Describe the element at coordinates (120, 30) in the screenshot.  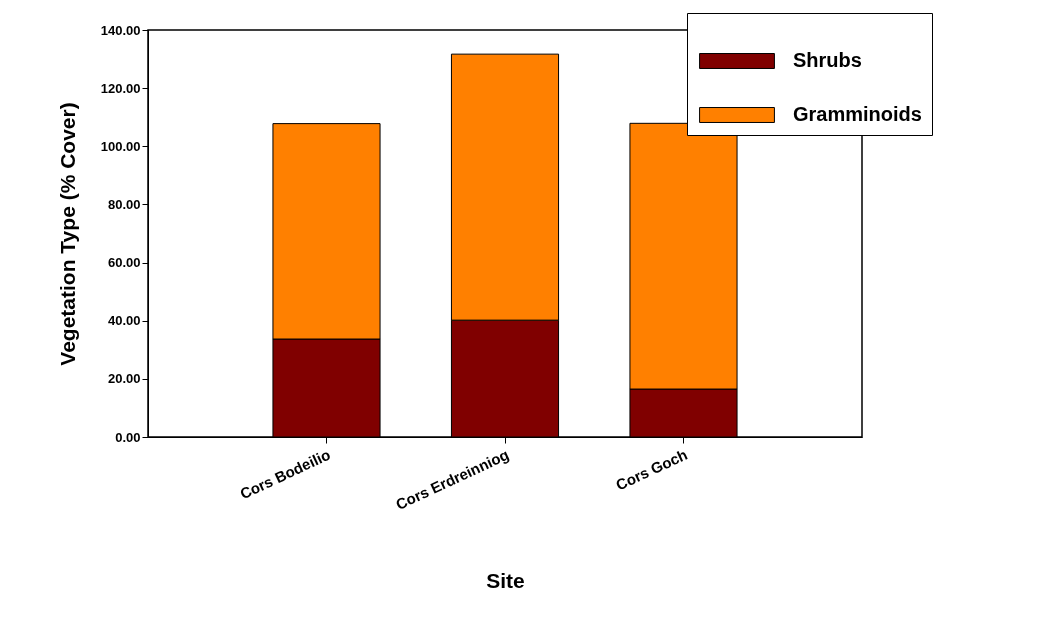
I see `y-tick-label: 140.00` at that location.